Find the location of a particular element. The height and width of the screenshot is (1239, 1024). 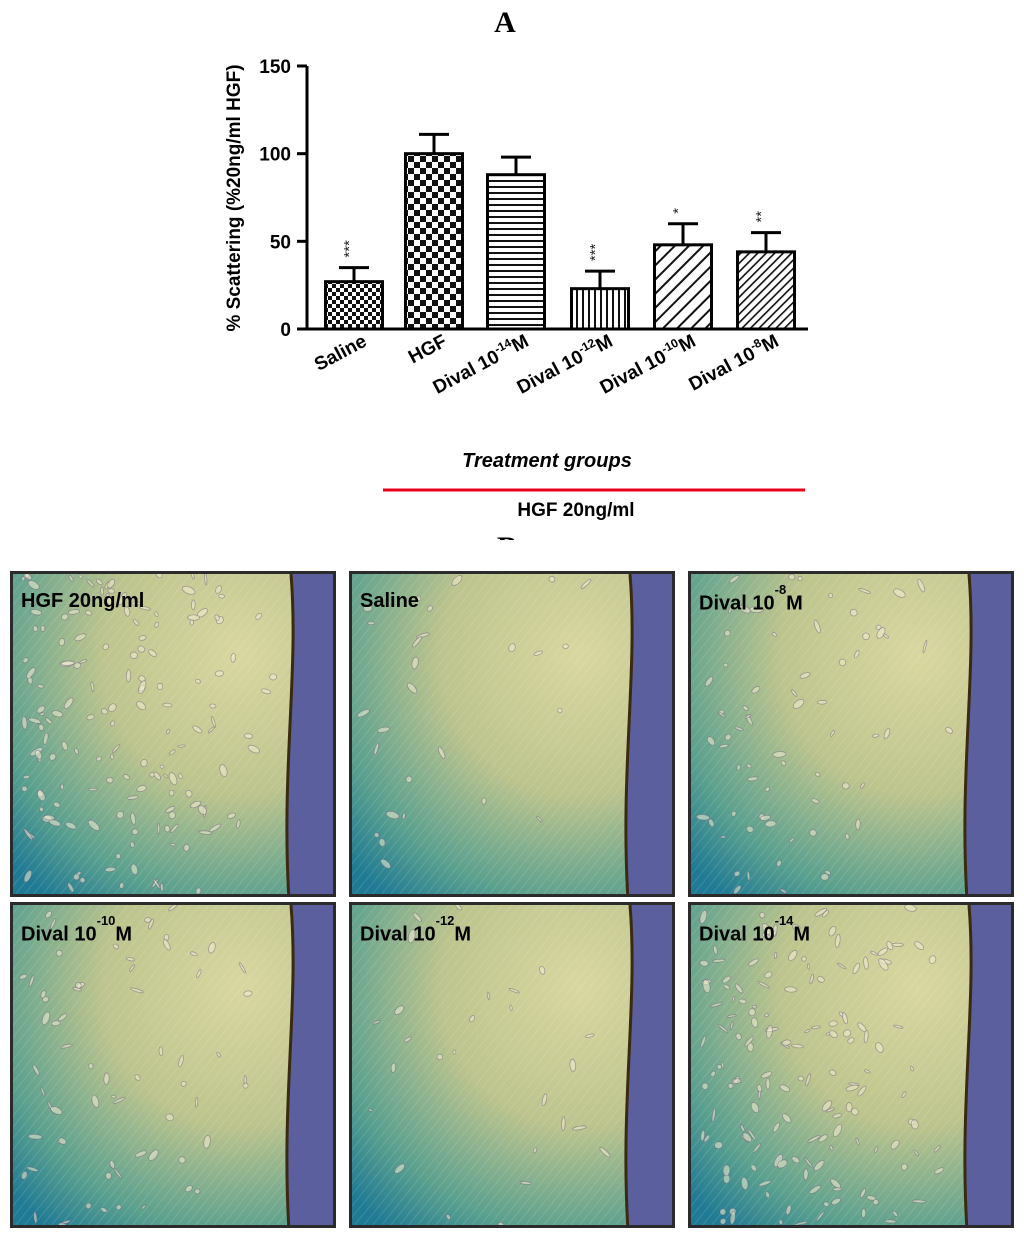

panel-b-letter: B is located at coordinates (507, 535).